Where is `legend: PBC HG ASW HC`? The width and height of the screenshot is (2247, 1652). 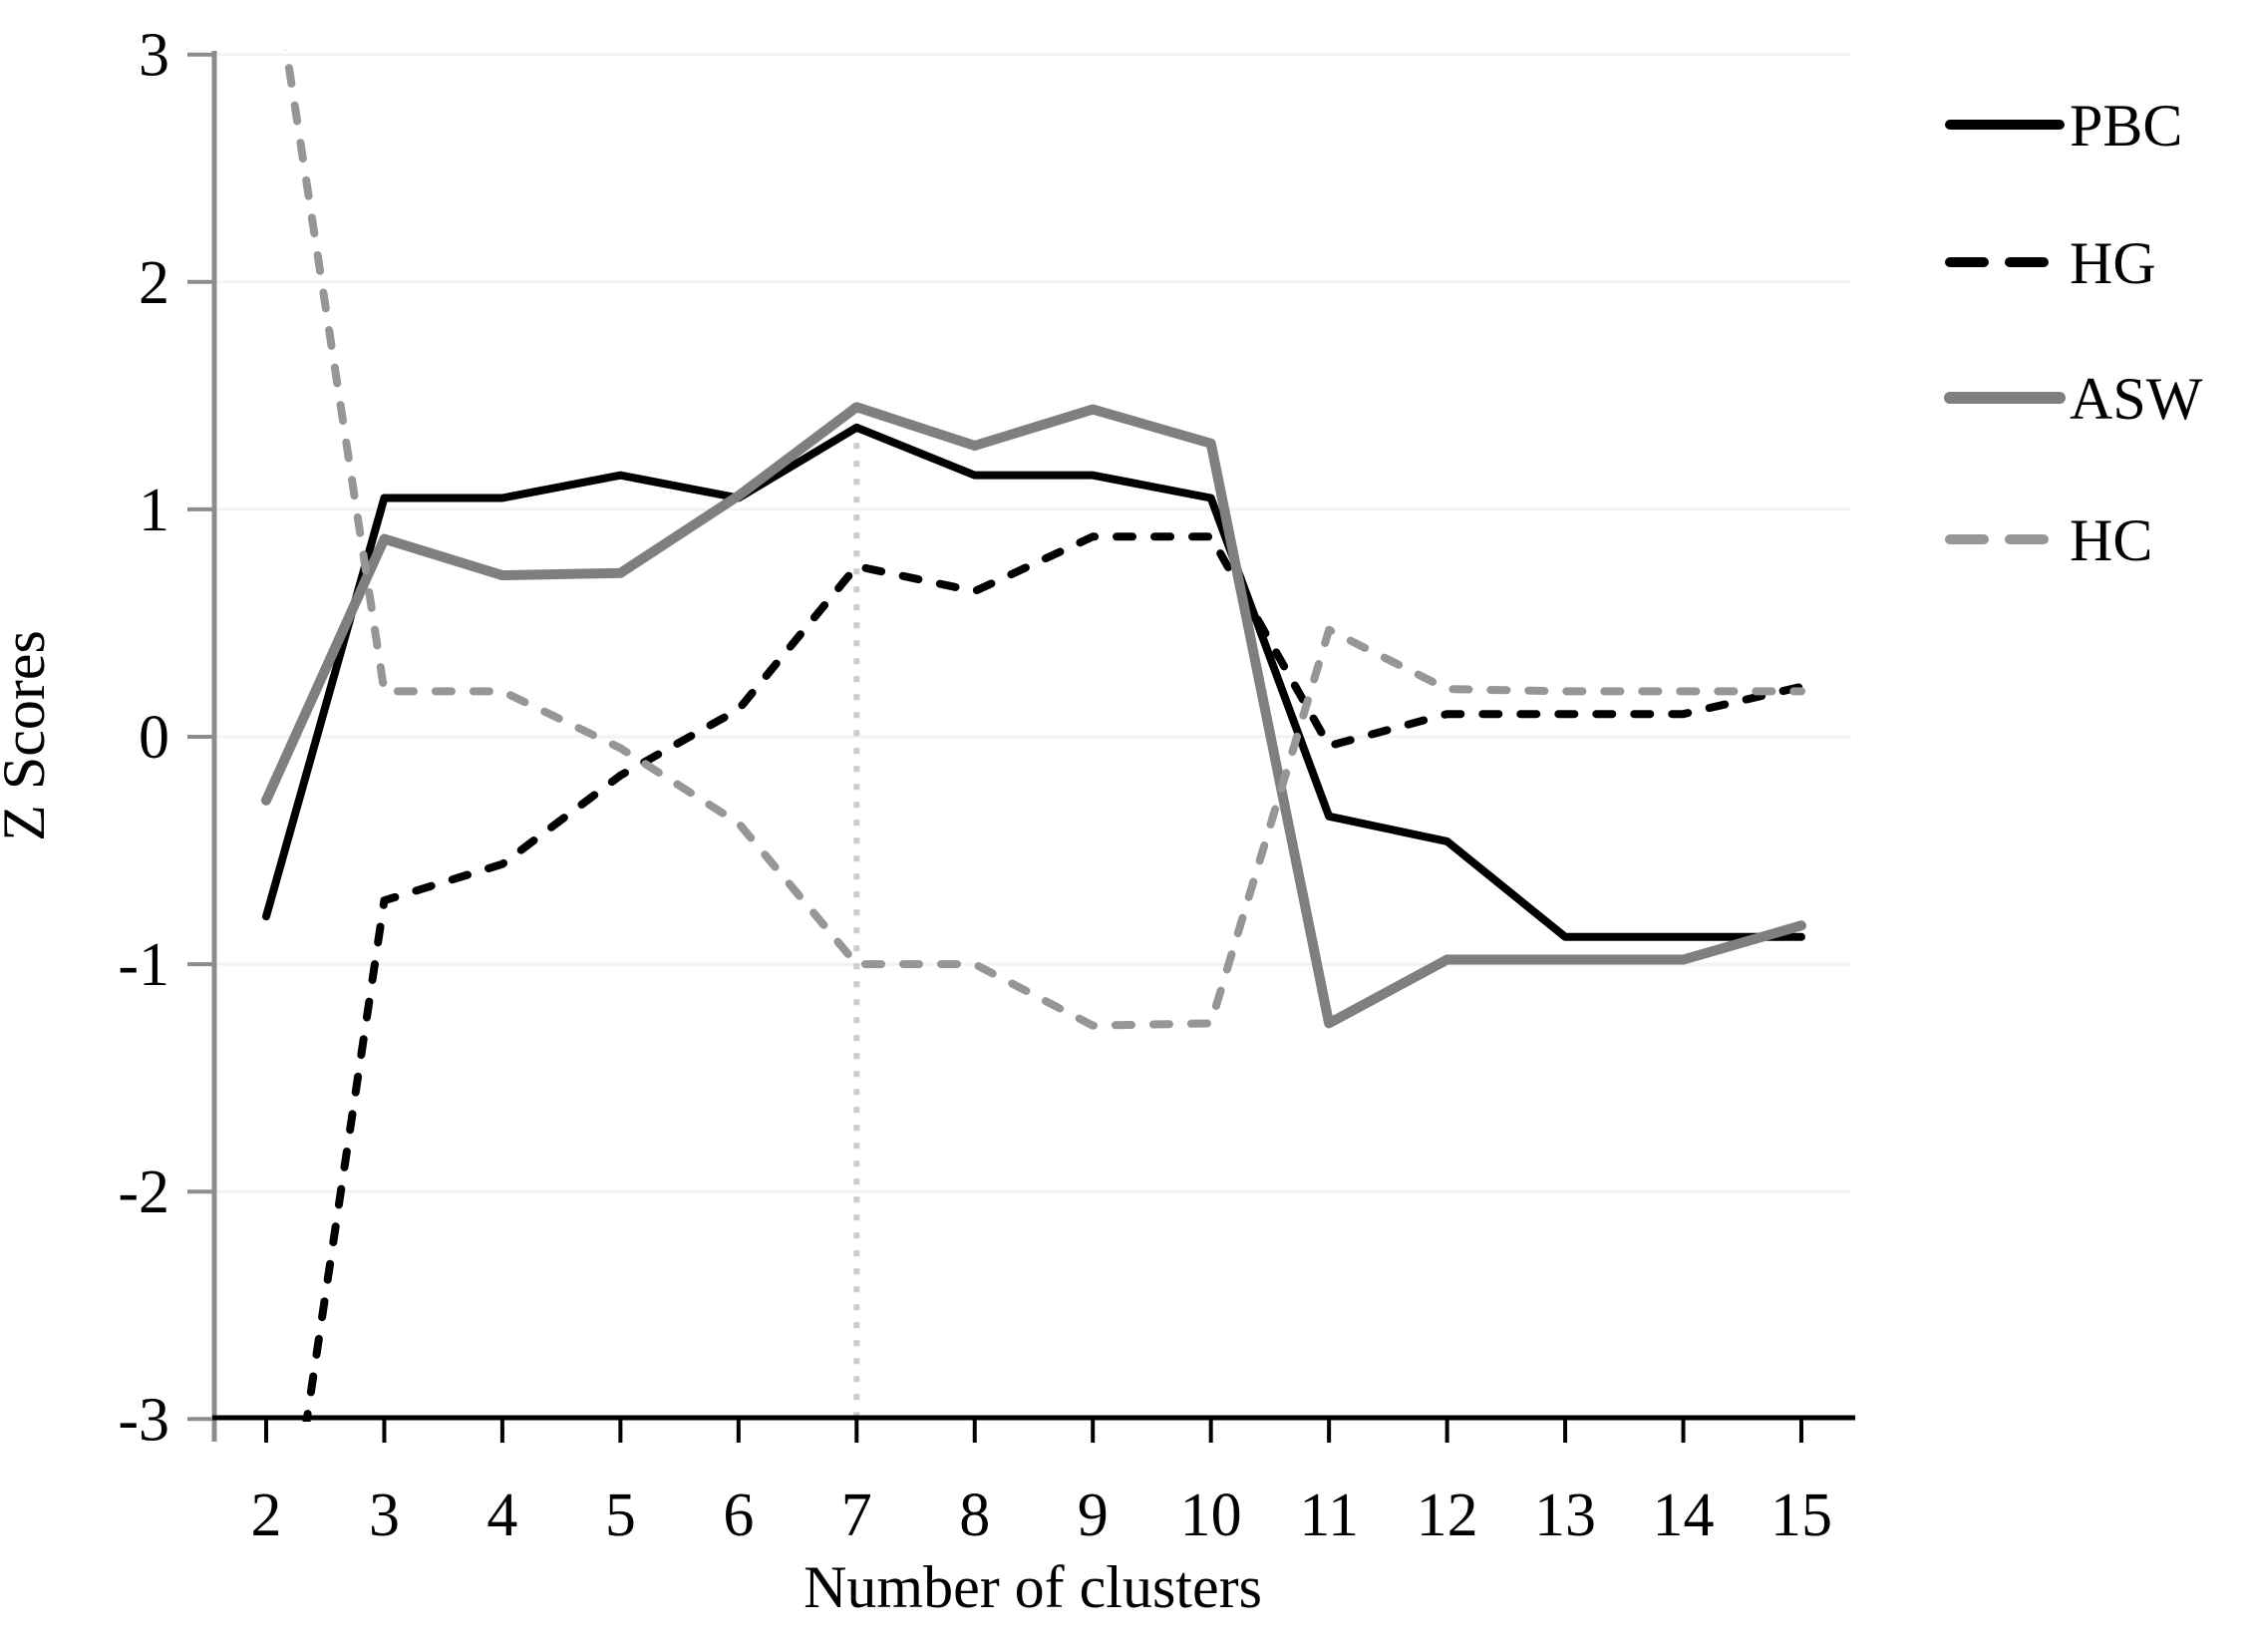
legend: PBC HG ASW HC is located at coordinates (2073, 333).